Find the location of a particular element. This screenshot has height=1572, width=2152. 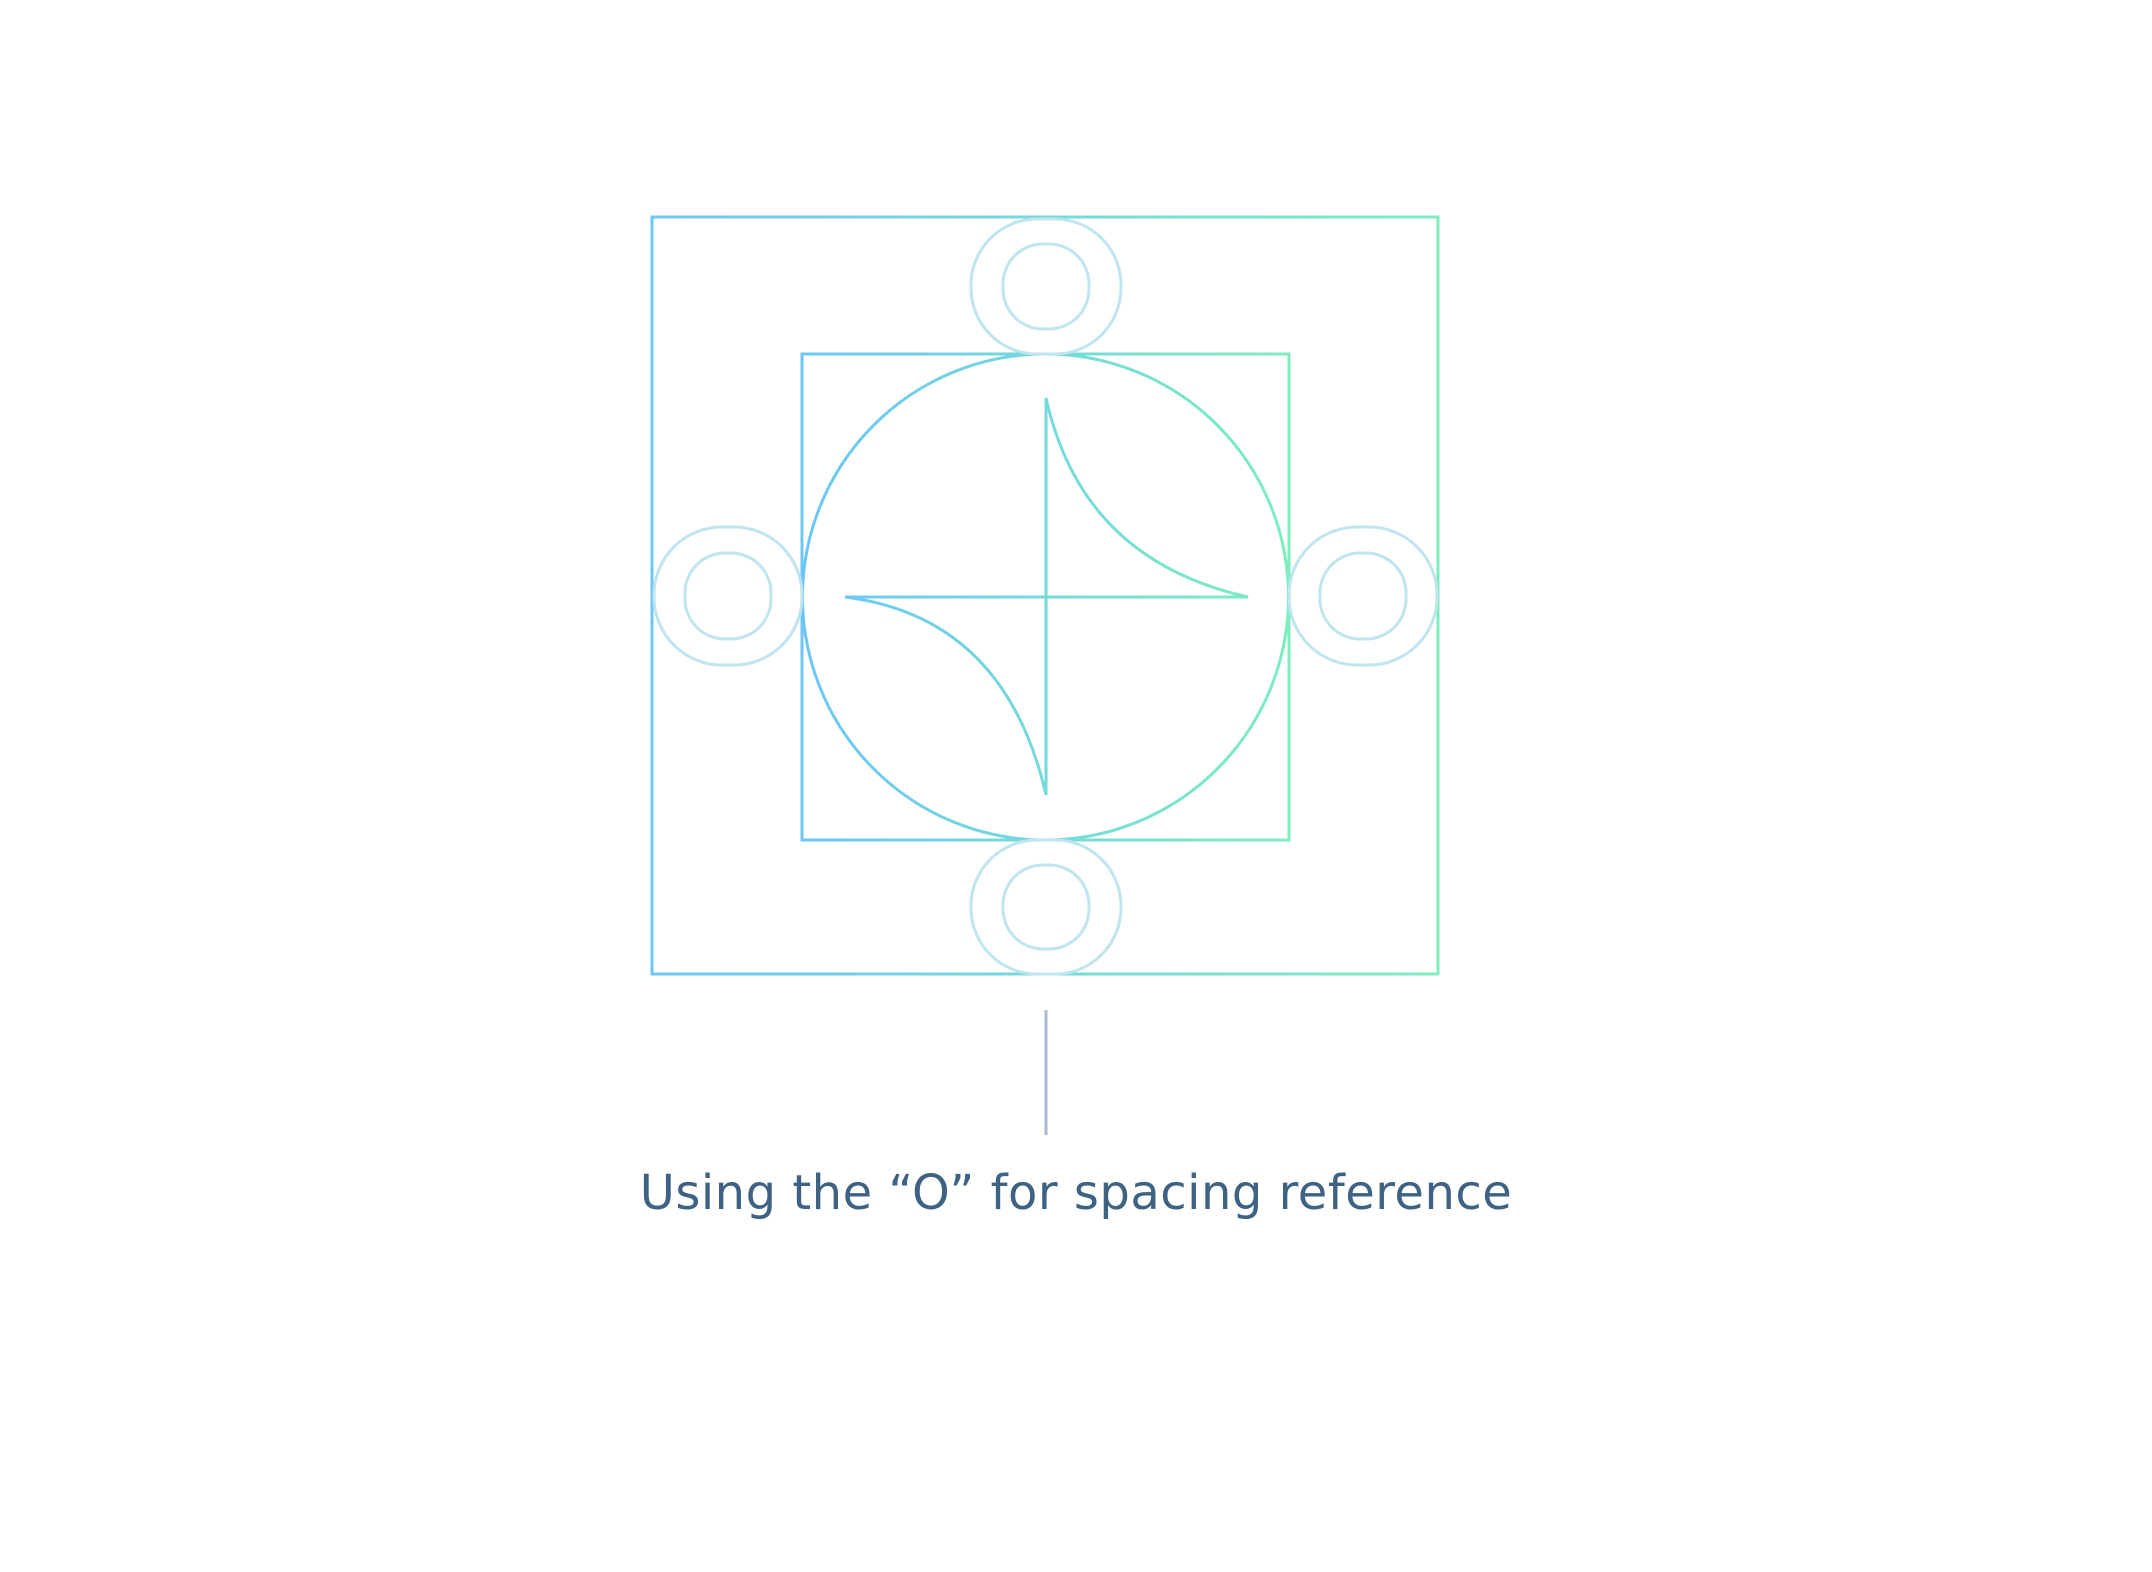

letter-o-right-icon is located at coordinates (1363, 596).